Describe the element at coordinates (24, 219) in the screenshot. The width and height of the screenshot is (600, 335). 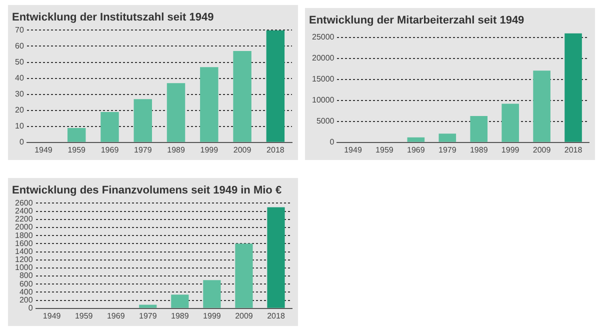
I see `y-tick-label: 2200` at that location.